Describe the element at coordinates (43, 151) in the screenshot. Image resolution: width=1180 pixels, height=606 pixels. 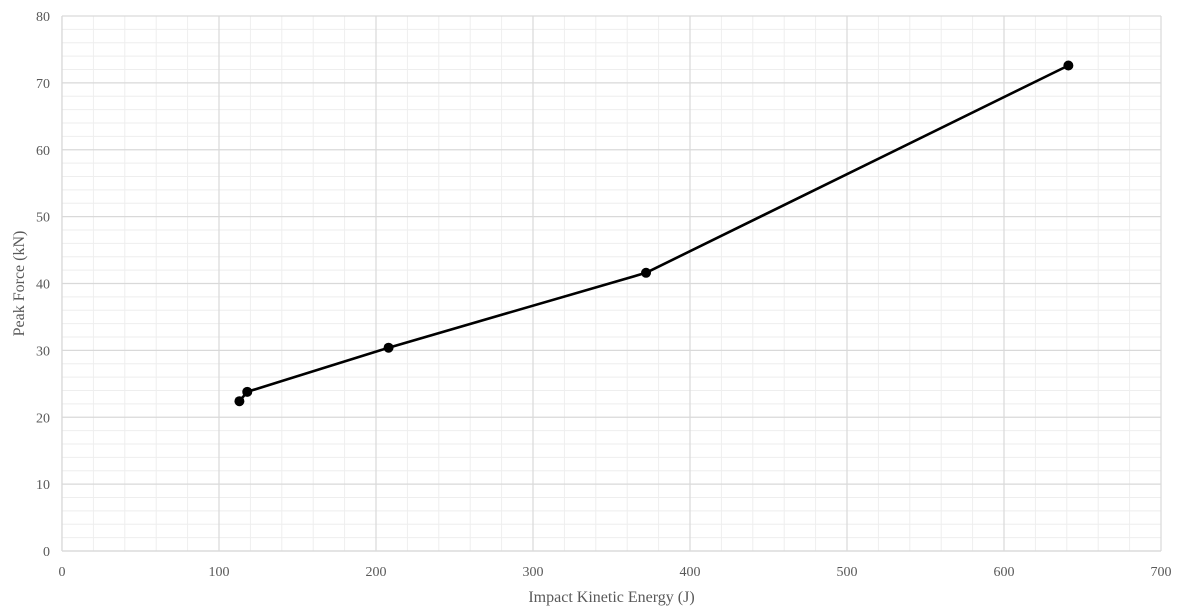
I see `y-tick-label: 60` at that location.